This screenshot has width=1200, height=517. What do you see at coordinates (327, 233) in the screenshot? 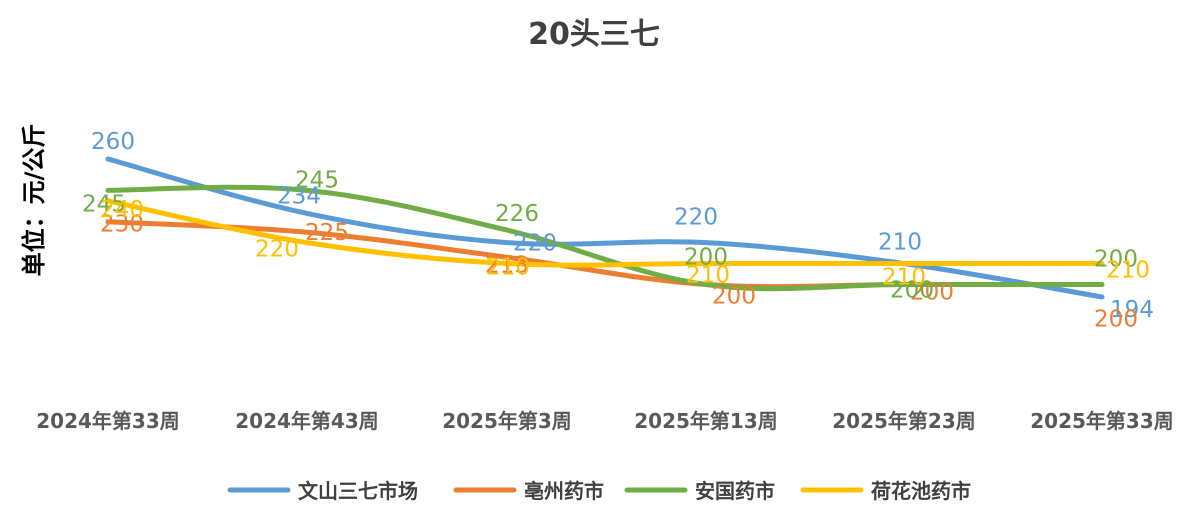
I see `data-label: 225` at bounding box center [327, 233].